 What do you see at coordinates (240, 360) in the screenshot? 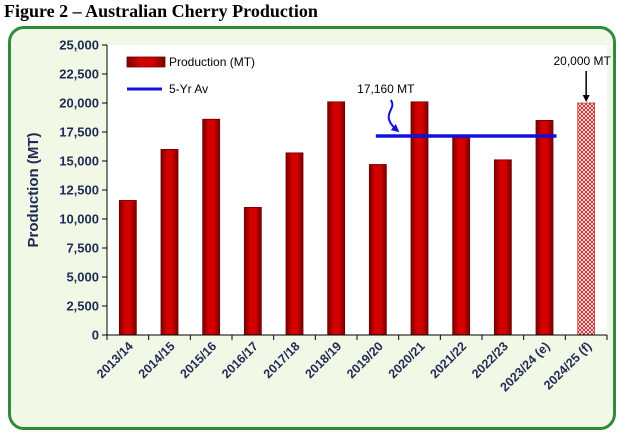
I see `x-tick-label: 2016/17` at bounding box center [240, 360].